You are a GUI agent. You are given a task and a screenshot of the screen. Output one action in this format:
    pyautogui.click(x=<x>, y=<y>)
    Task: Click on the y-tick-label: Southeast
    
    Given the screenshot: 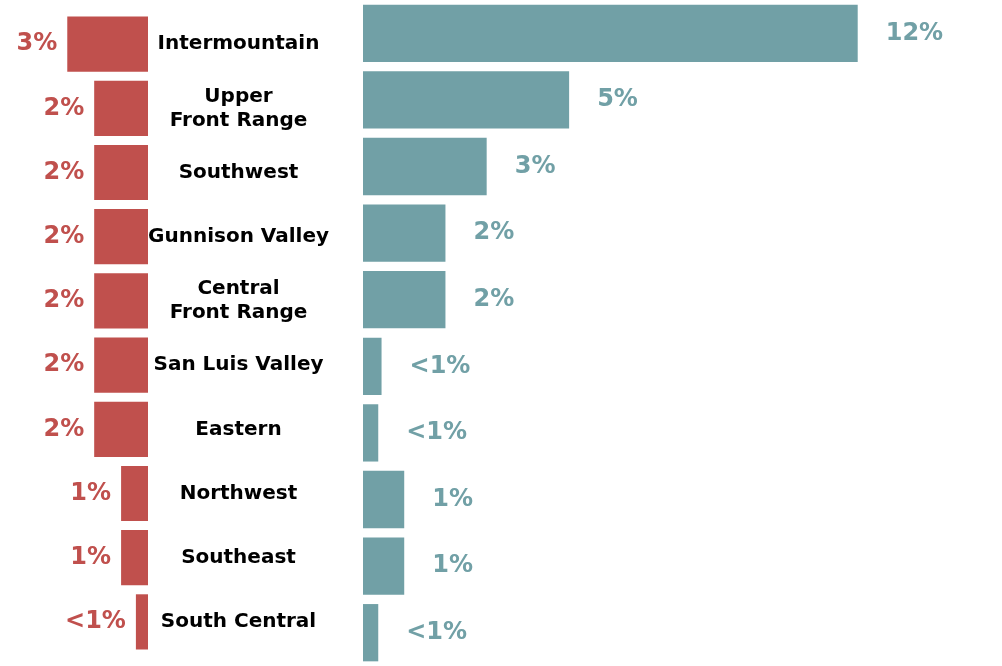 What is the action you would take?
    pyautogui.click(x=239, y=555)
    